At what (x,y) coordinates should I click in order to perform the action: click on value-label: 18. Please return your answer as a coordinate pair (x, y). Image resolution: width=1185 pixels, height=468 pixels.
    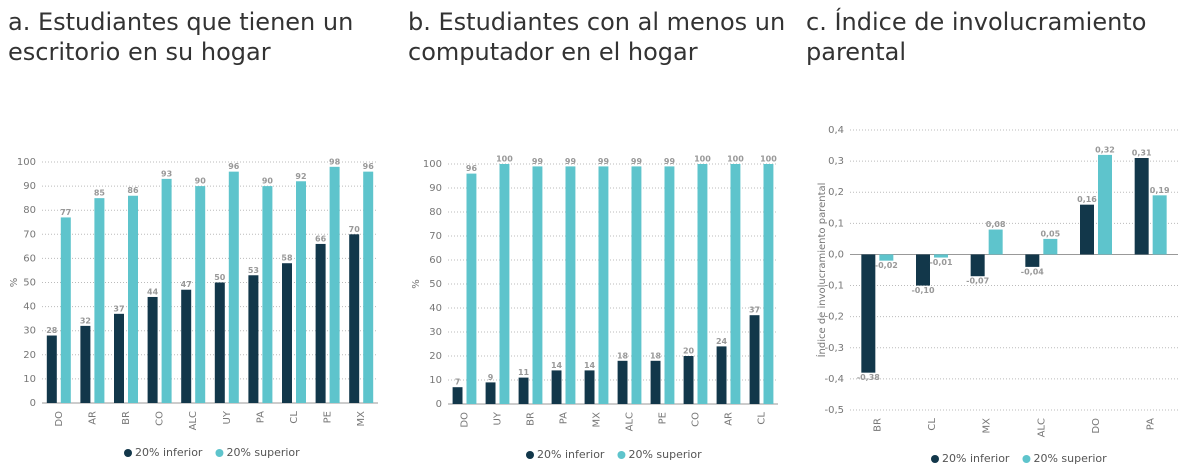
    Looking at the image, I should click on (656, 355).